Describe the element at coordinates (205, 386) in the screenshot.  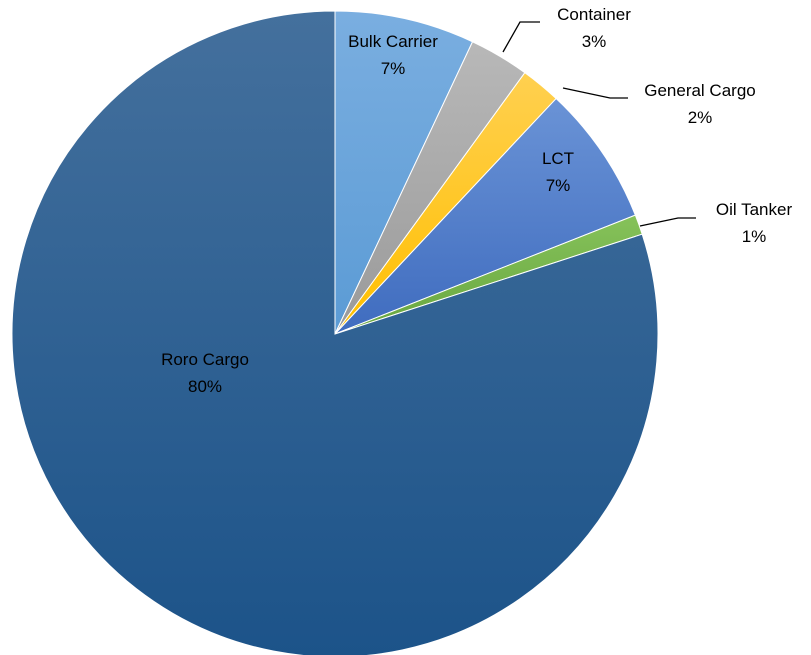
I see `percentage-value: 80%` at that location.